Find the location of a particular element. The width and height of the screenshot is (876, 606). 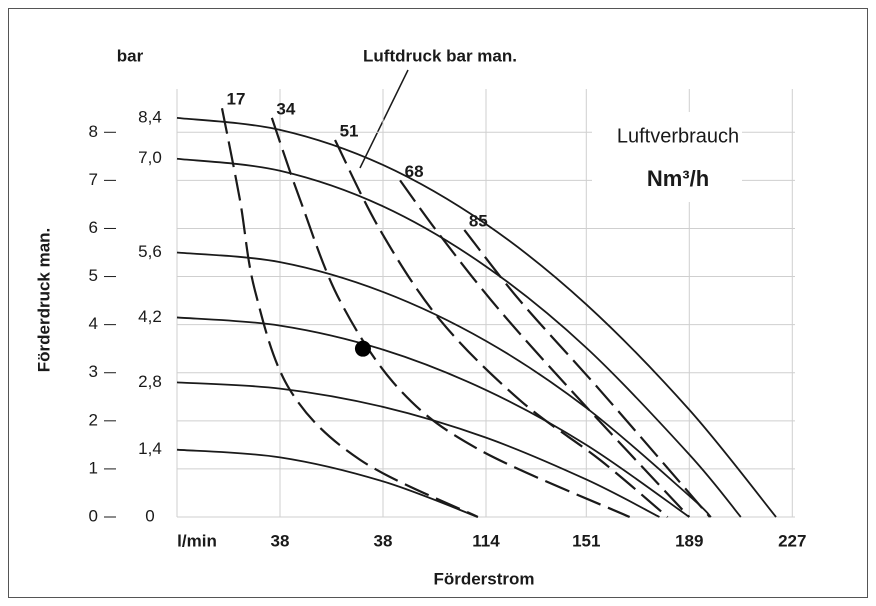

consumption-unit: Nm³/h is located at coordinates (678, 178).